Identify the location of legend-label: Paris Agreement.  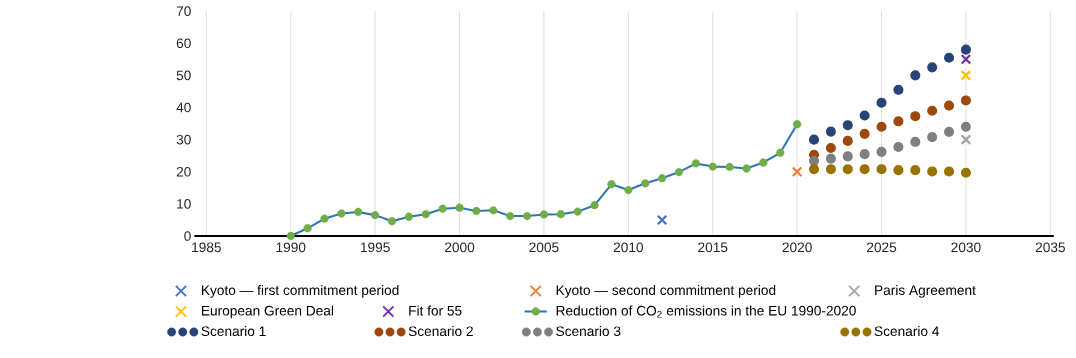
(925, 291).